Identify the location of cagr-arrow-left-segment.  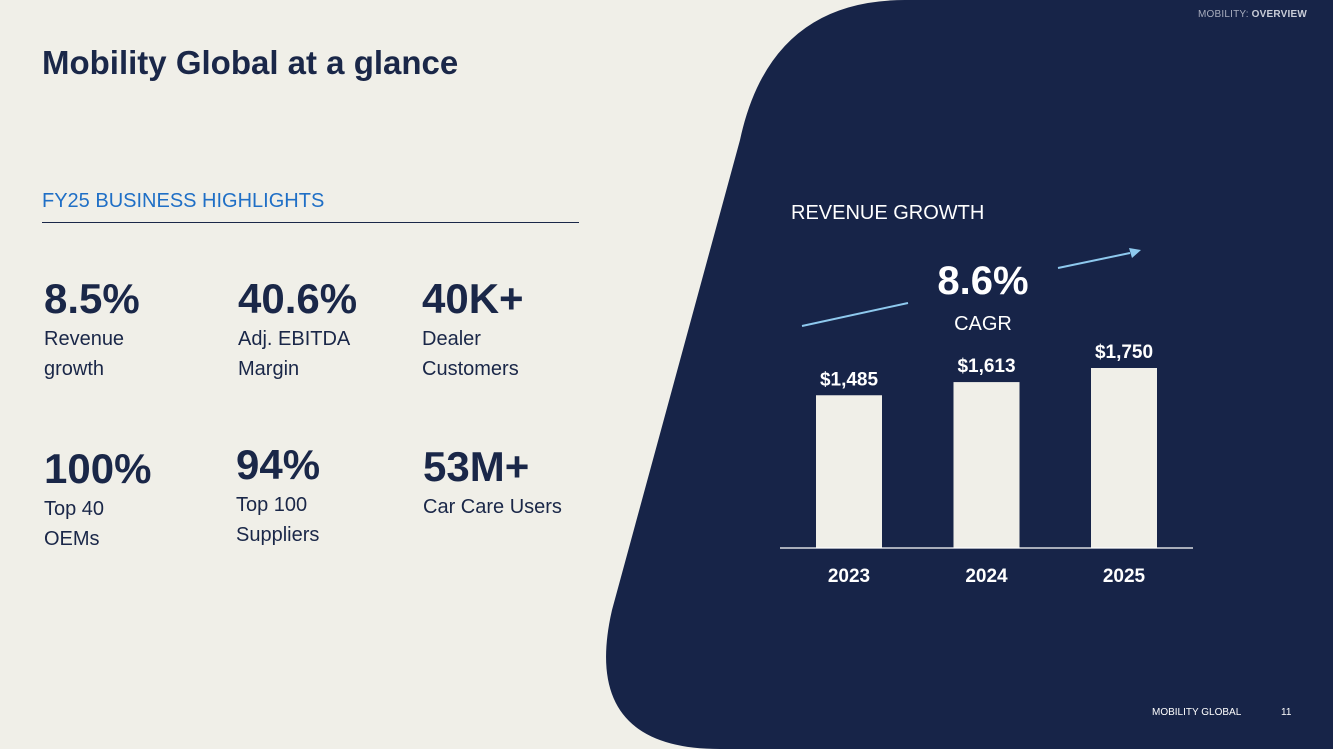
(855, 314).